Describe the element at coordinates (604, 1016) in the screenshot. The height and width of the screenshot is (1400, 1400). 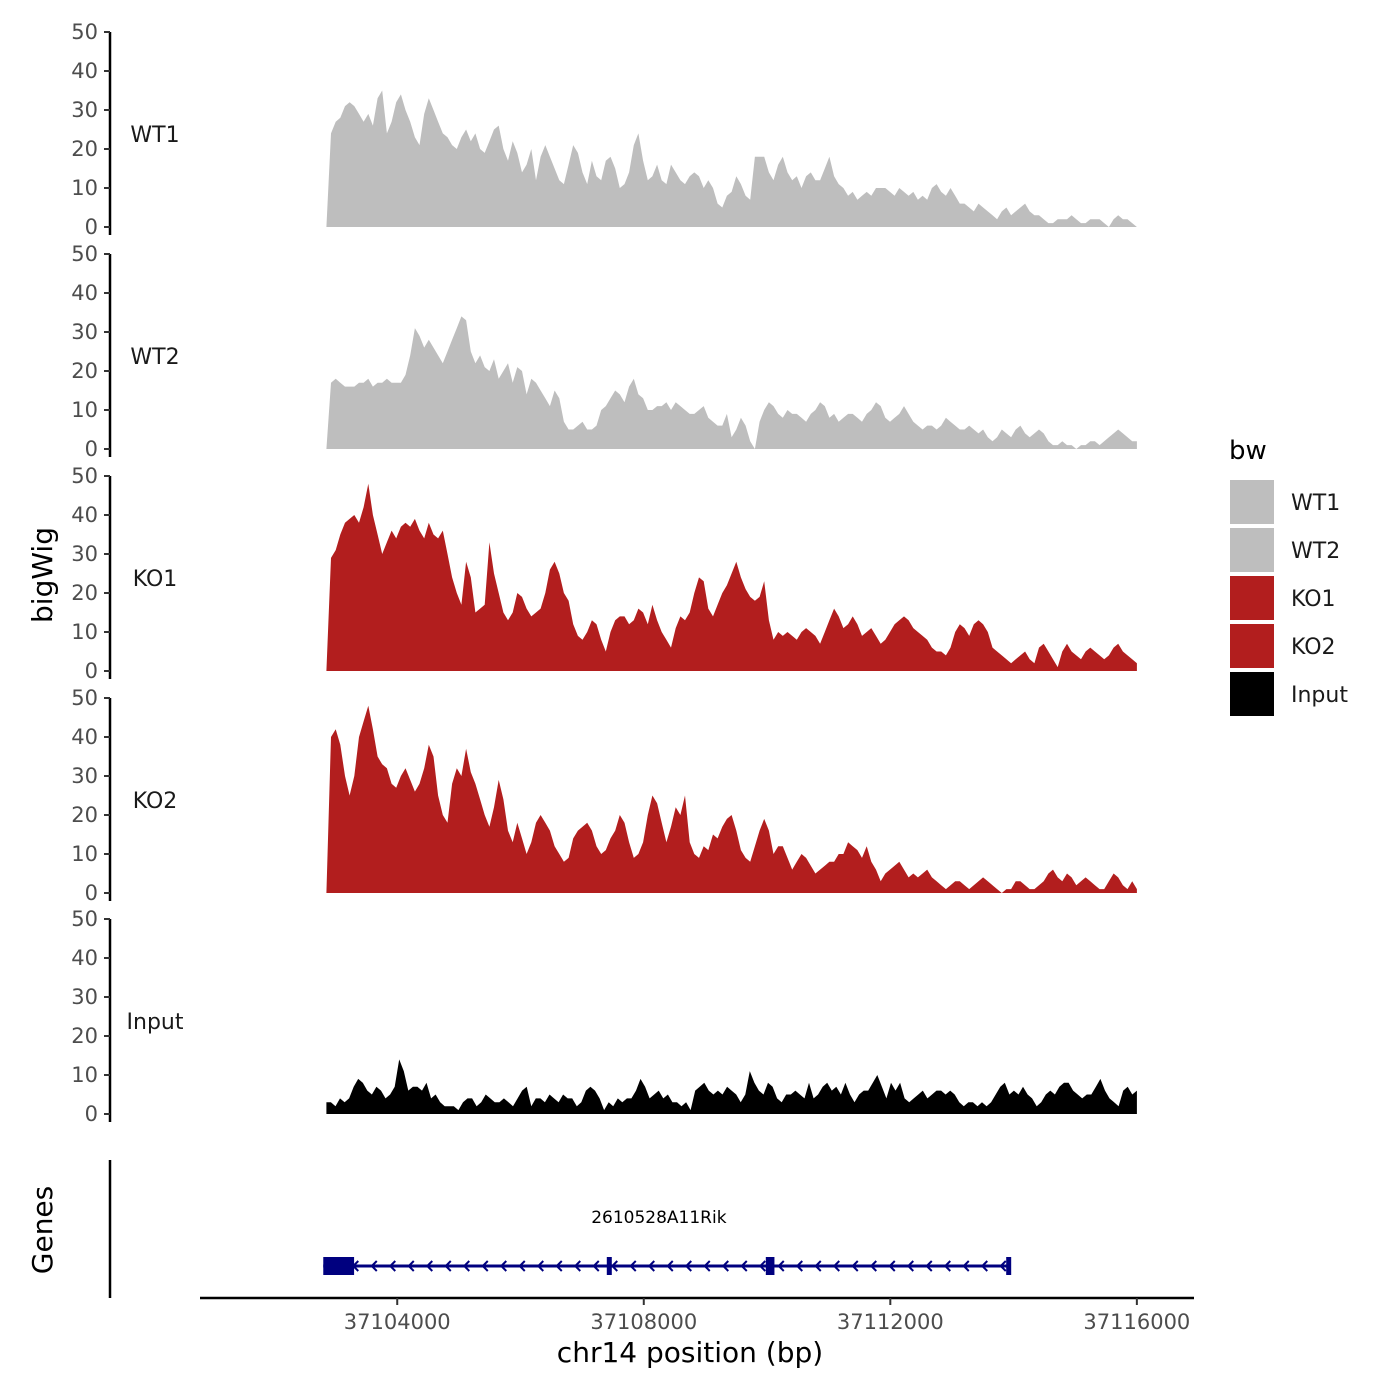
I see `track-input: 0 10 20 30 40 50 Input` at that location.